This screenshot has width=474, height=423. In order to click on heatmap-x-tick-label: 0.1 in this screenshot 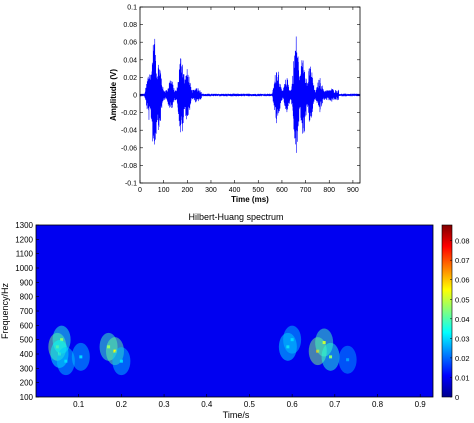, I will do `click(79, 404)`.